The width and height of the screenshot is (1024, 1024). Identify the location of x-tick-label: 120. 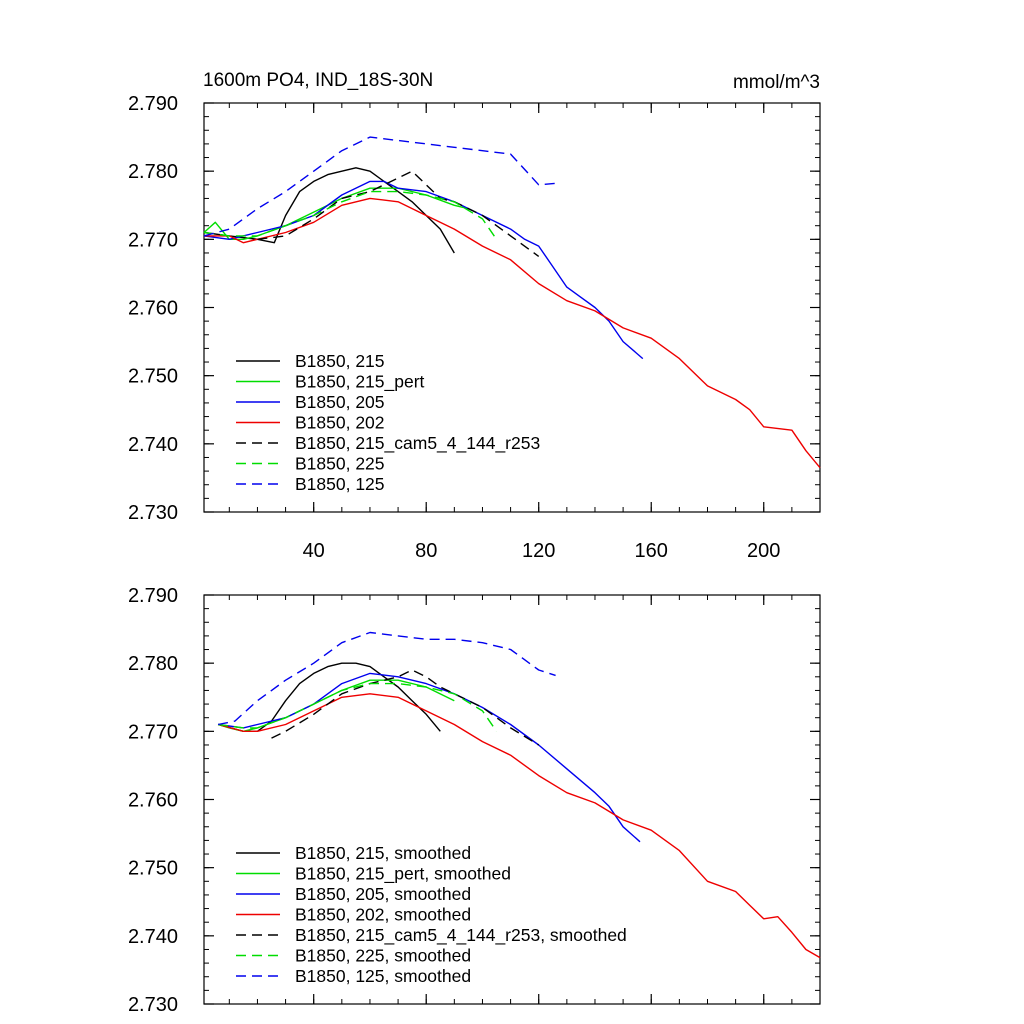
(538, 551).